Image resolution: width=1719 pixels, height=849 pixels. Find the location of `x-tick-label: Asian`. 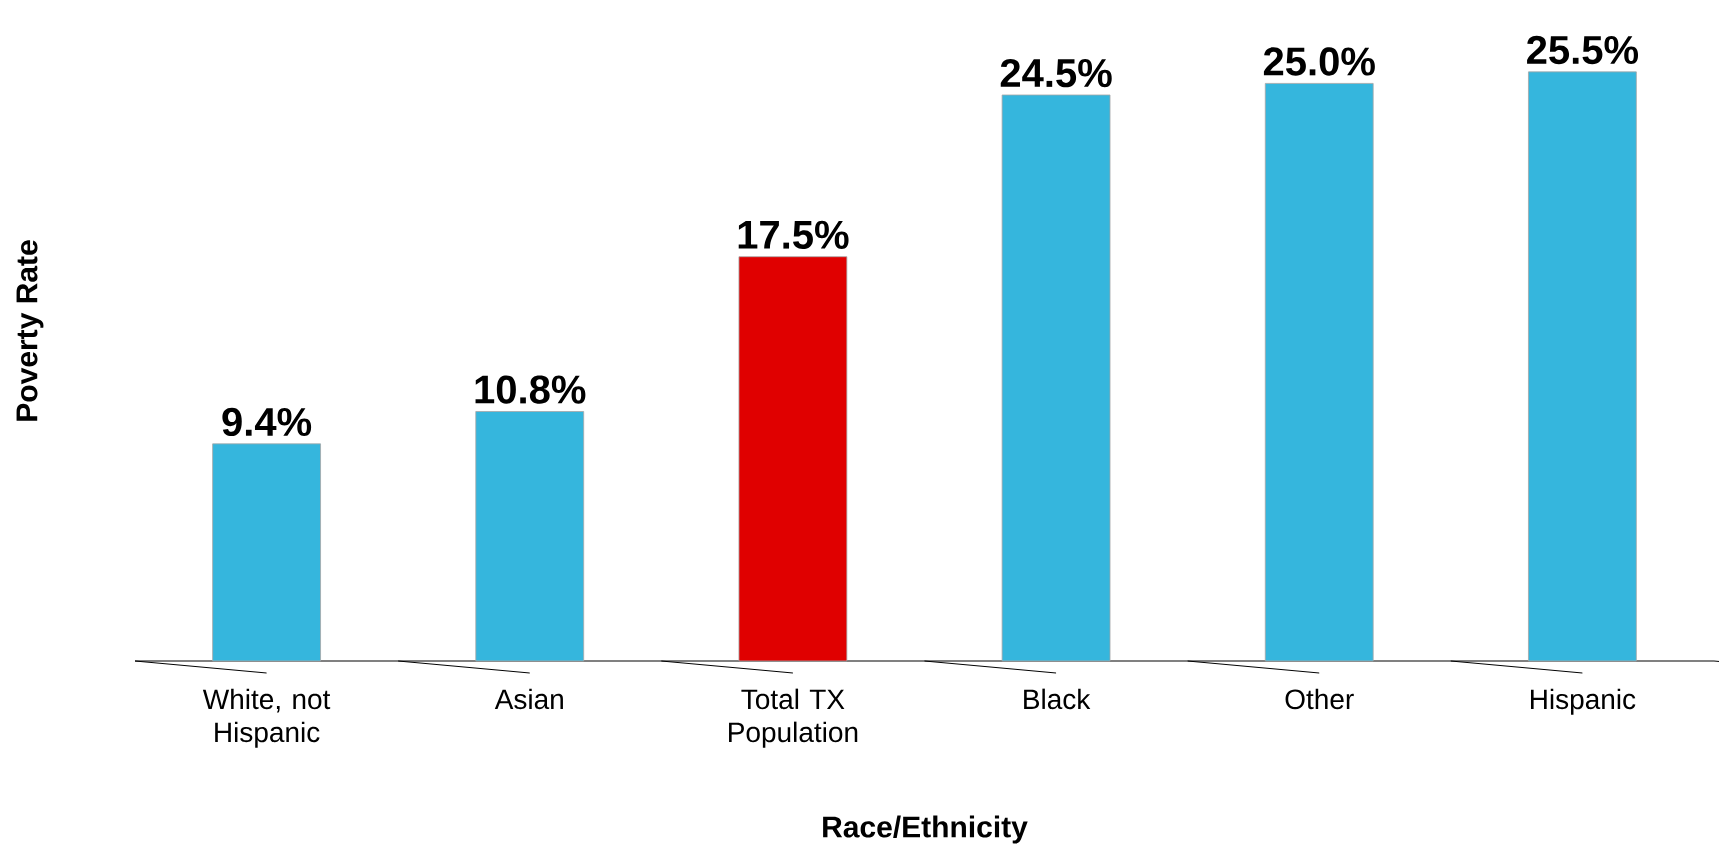

x-tick-label: Asian is located at coordinates (528, 699).